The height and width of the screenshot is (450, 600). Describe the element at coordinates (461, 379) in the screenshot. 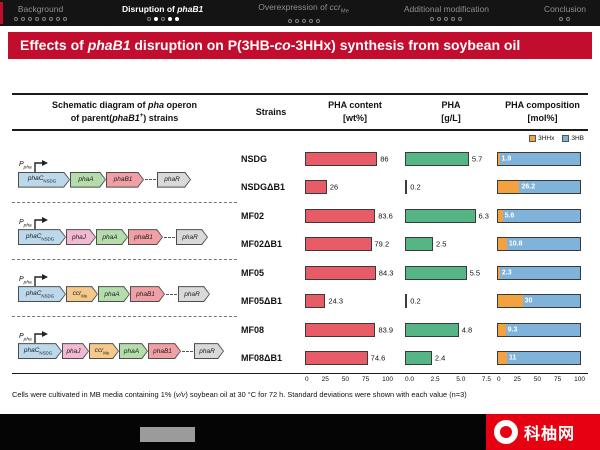

I see `axis-tick-label: 5.0` at that location.